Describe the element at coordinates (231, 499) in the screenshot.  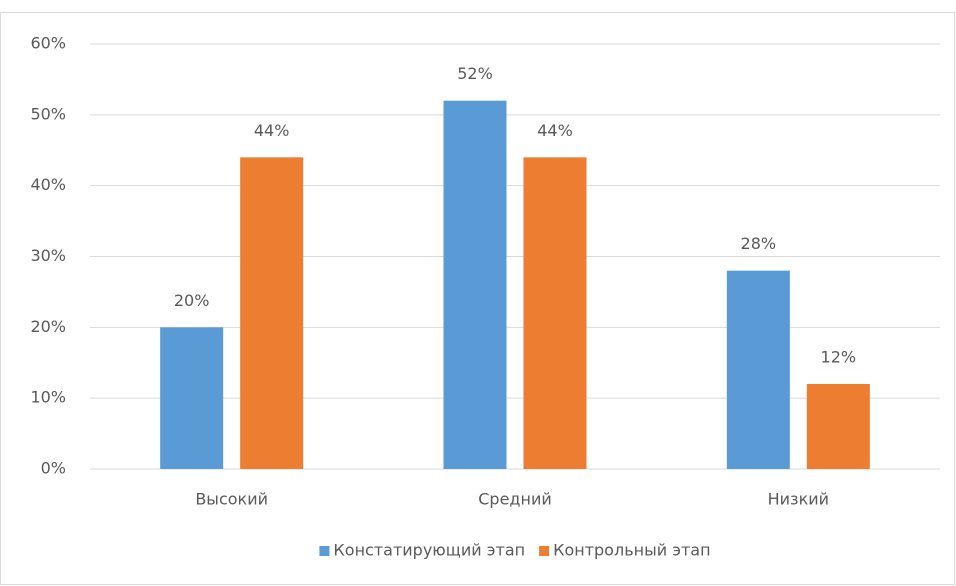
I see `x-tick-label: Высокий` at that location.